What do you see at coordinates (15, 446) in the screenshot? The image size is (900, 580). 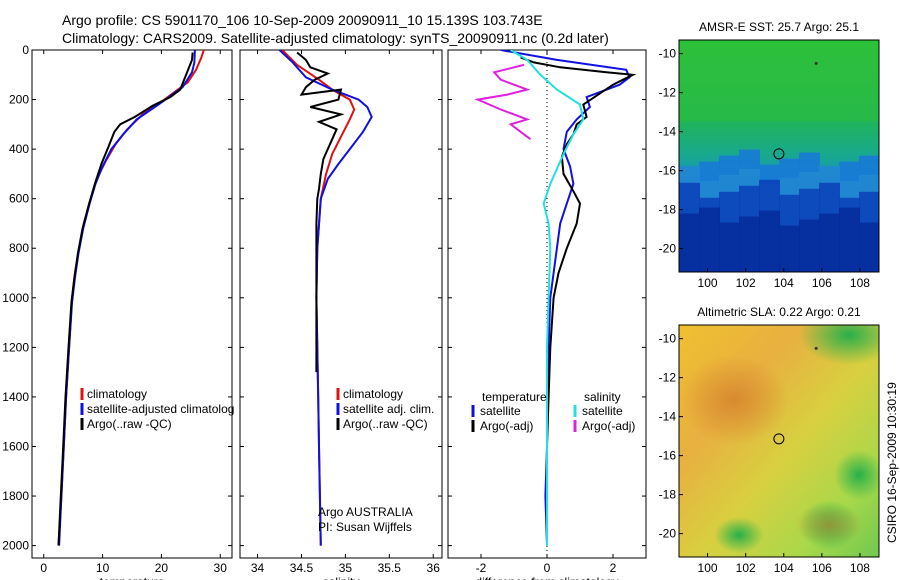 I see `y-tick-label: 1600` at bounding box center [15, 446].